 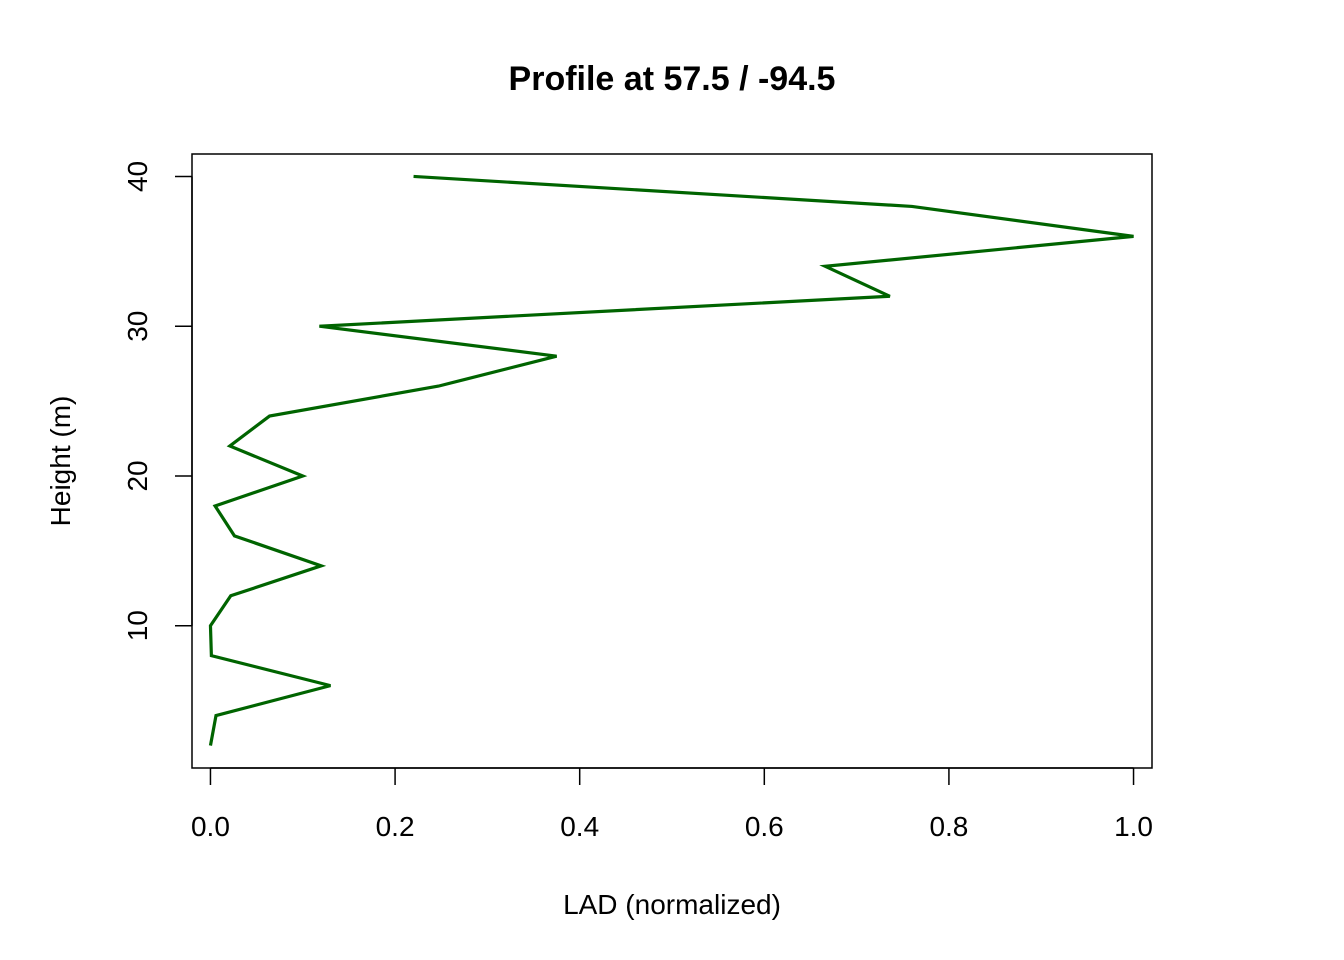 I want to click on x-tick-label: 0.2, so click(x=395, y=826).